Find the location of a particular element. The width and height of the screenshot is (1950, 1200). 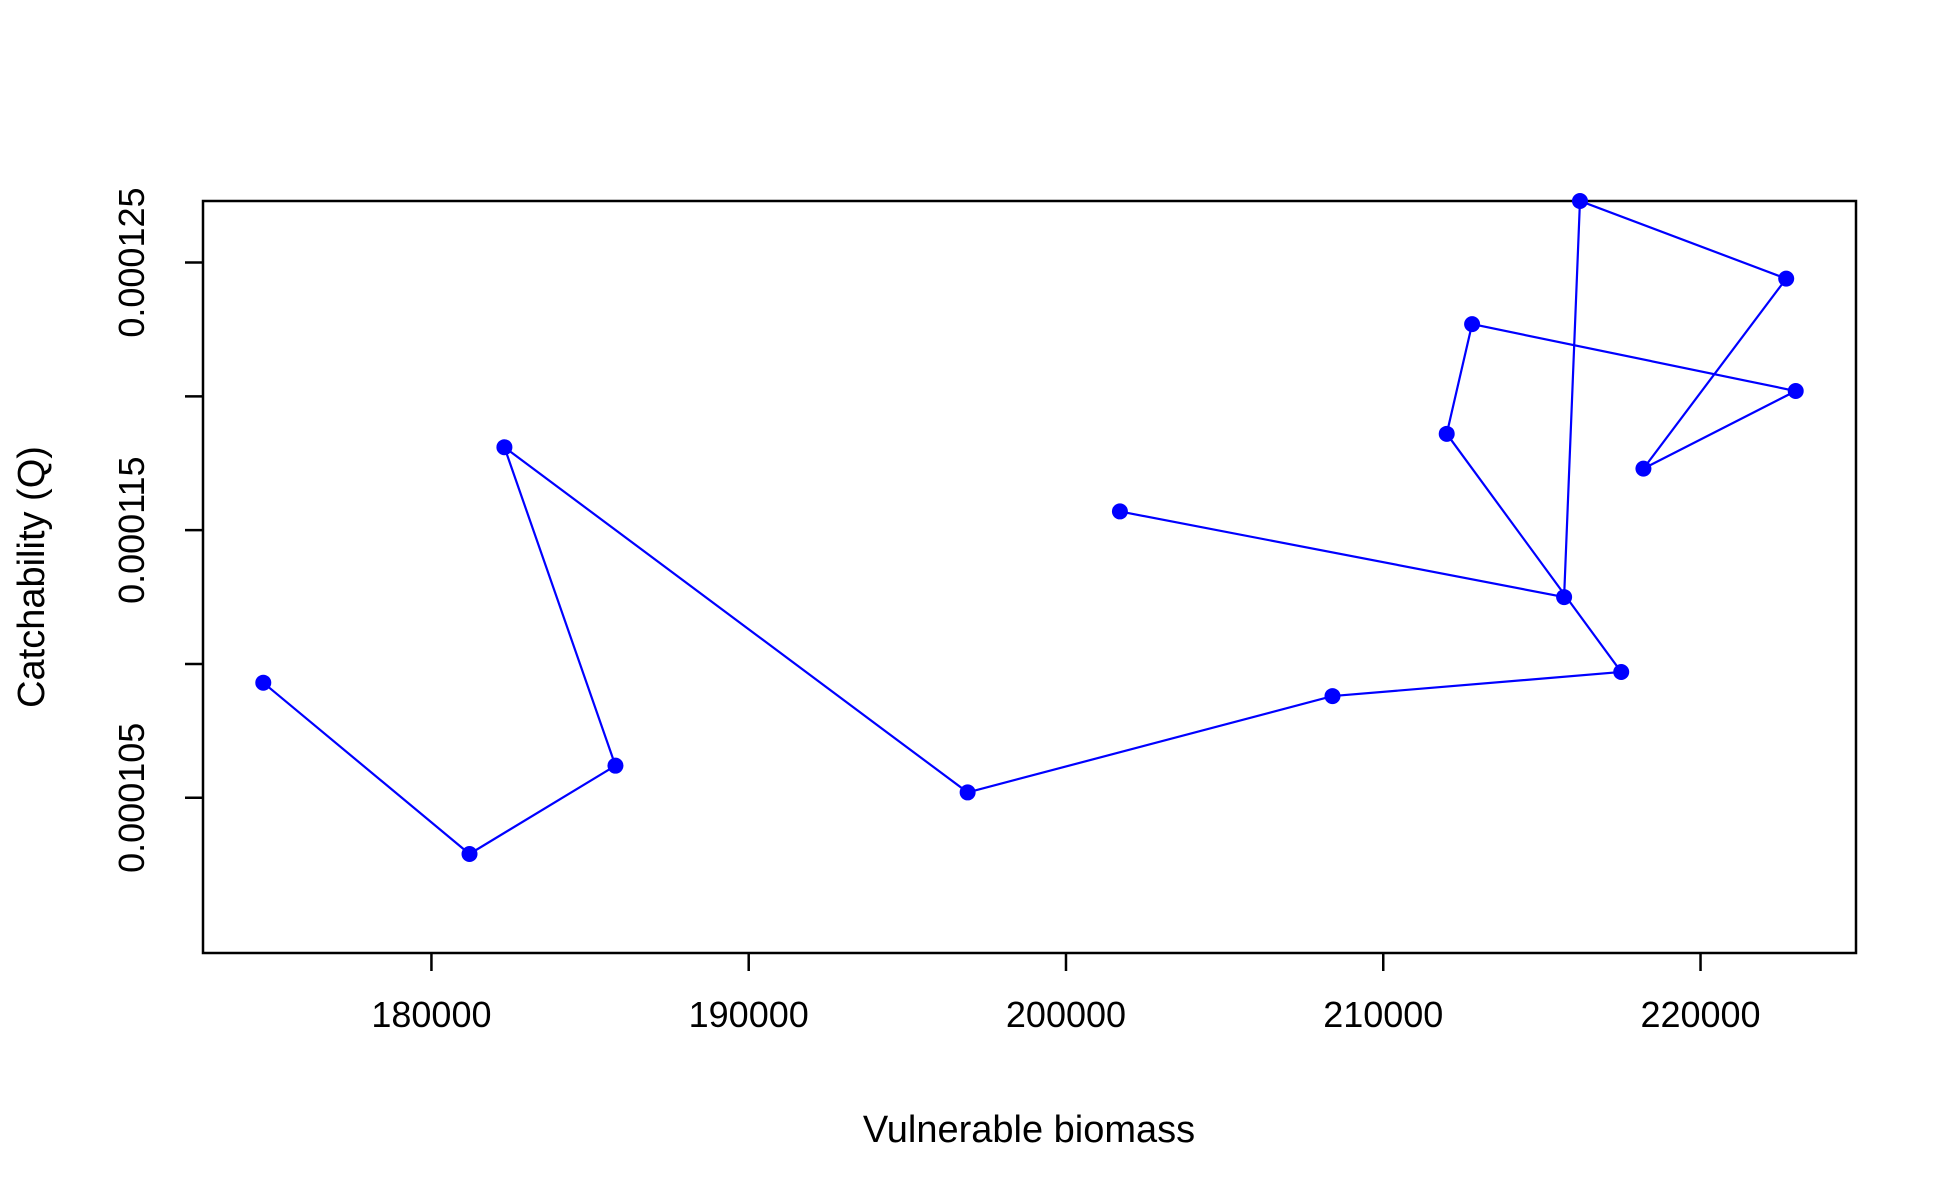

x-tick-label: 200000 is located at coordinates (1066, 1014).